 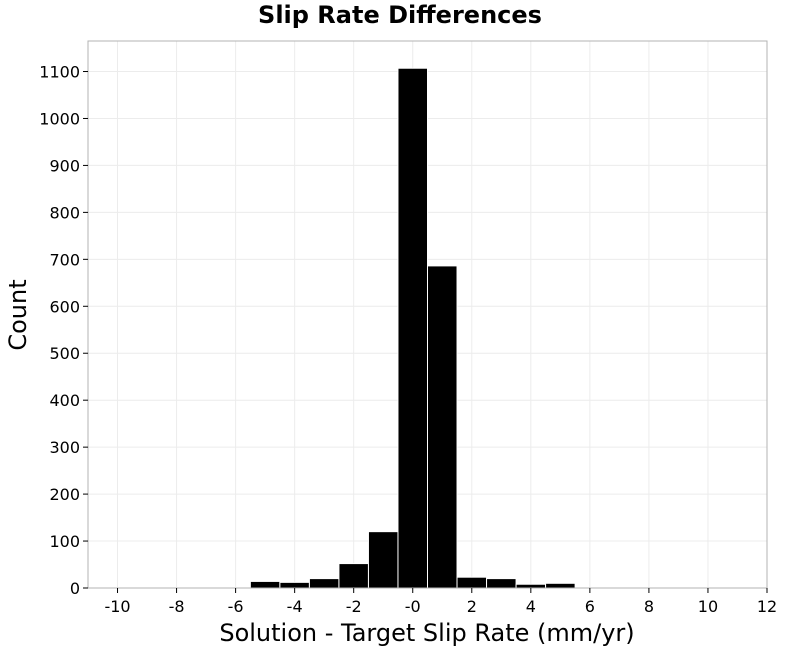 I want to click on y-tick-label: 900, so click(x=64, y=165).